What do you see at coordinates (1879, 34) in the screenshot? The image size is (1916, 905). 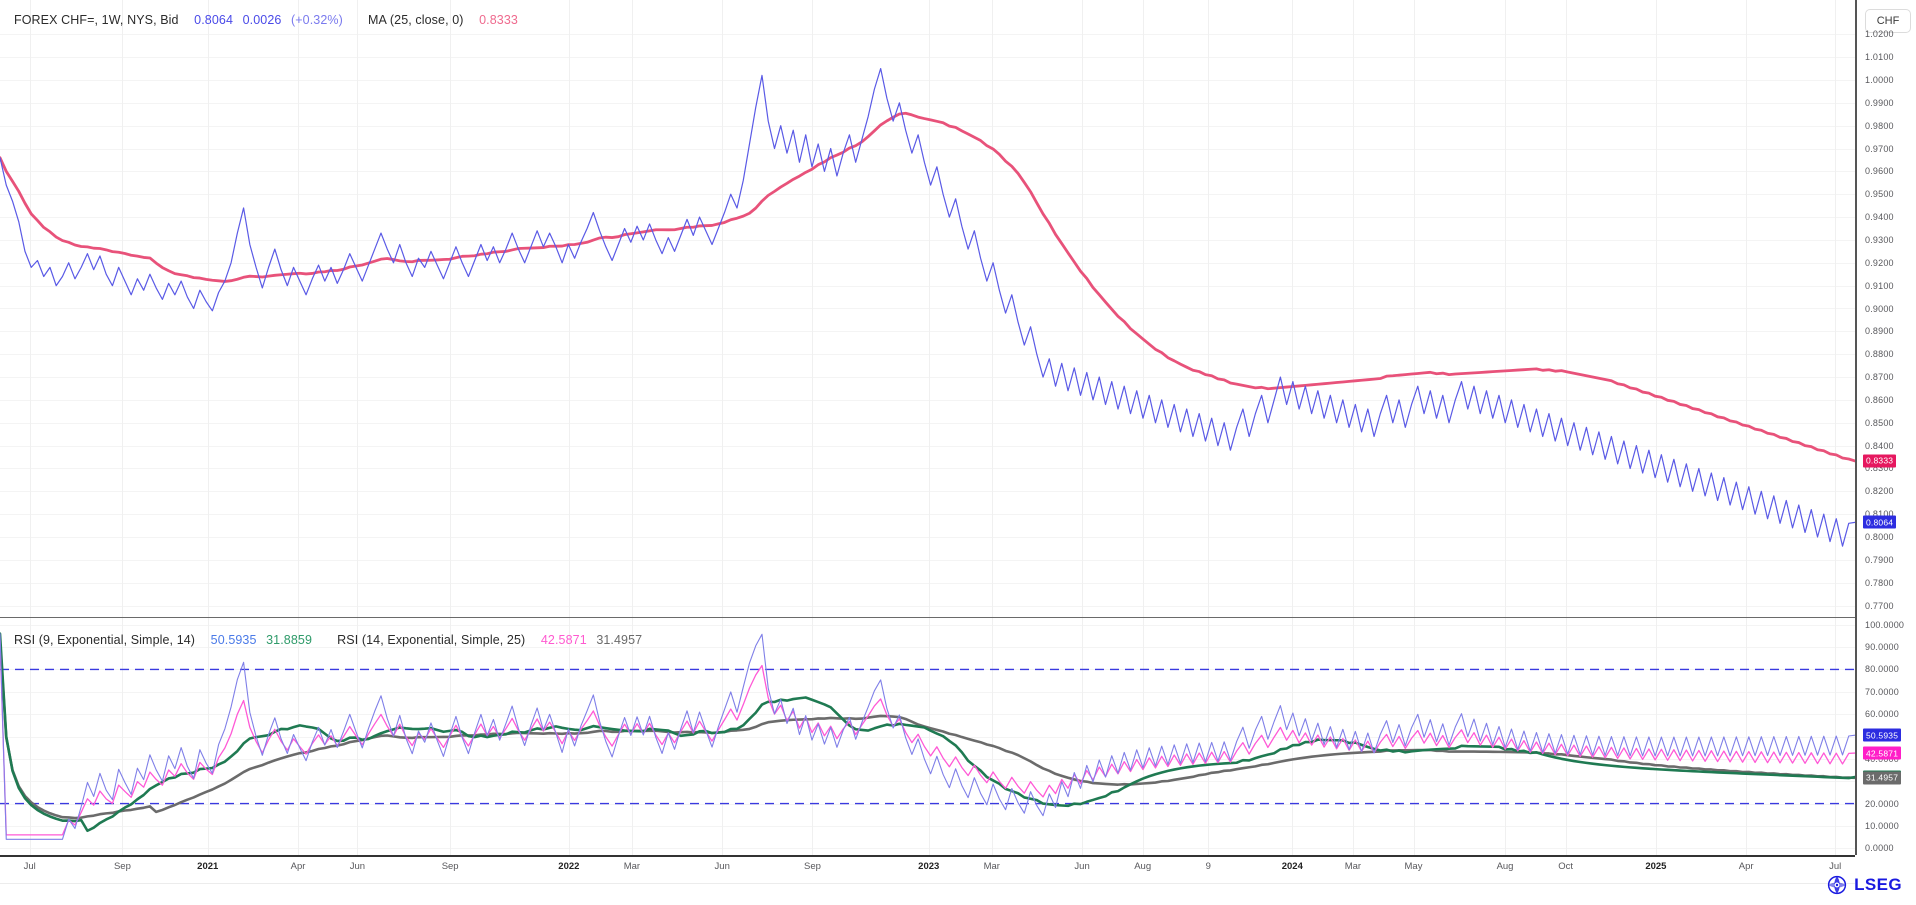 I see `price-axis-tick: 1.0200` at bounding box center [1879, 34].